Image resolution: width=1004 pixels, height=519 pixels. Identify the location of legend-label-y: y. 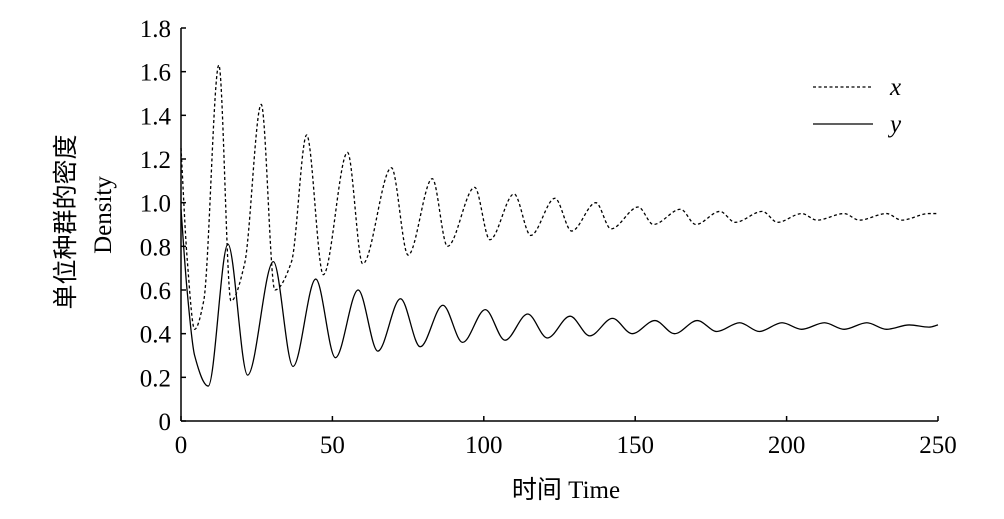
(894, 124).